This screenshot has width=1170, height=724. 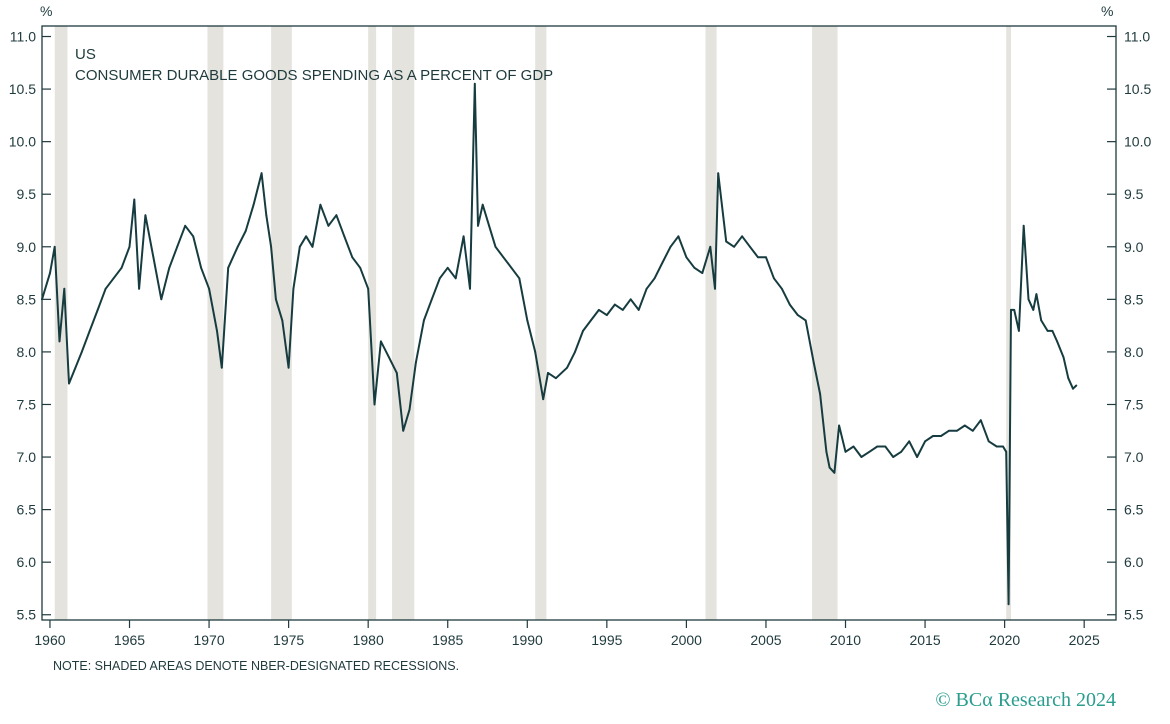 What do you see at coordinates (27, 352) in the screenshot?
I see `y-tick-label-left: 8.0` at bounding box center [27, 352].